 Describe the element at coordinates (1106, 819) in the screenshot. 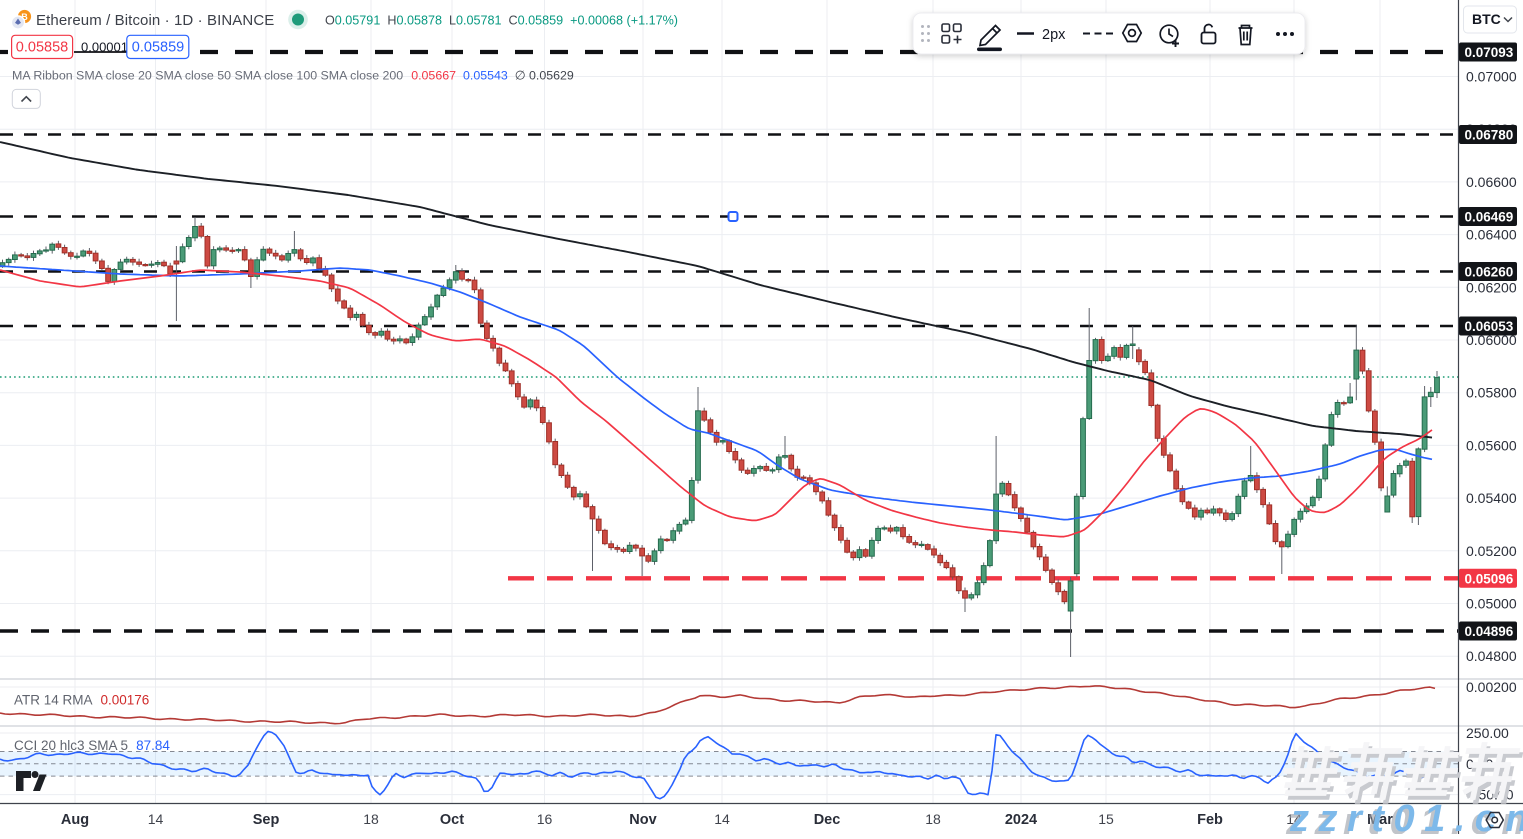

I see `svg-text: 15` at that location.